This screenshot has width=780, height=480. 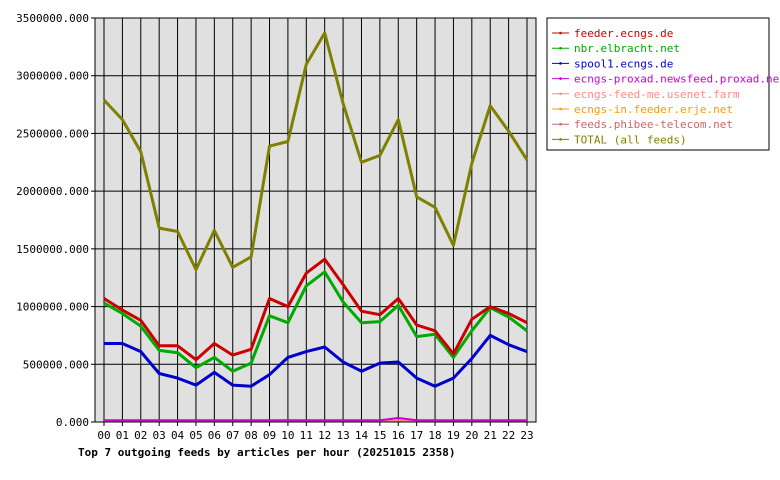 What do you see at coordinates (398, 435) in the screenshot?
I see `x-tick-label: 16` at bounding box center [398, 435].